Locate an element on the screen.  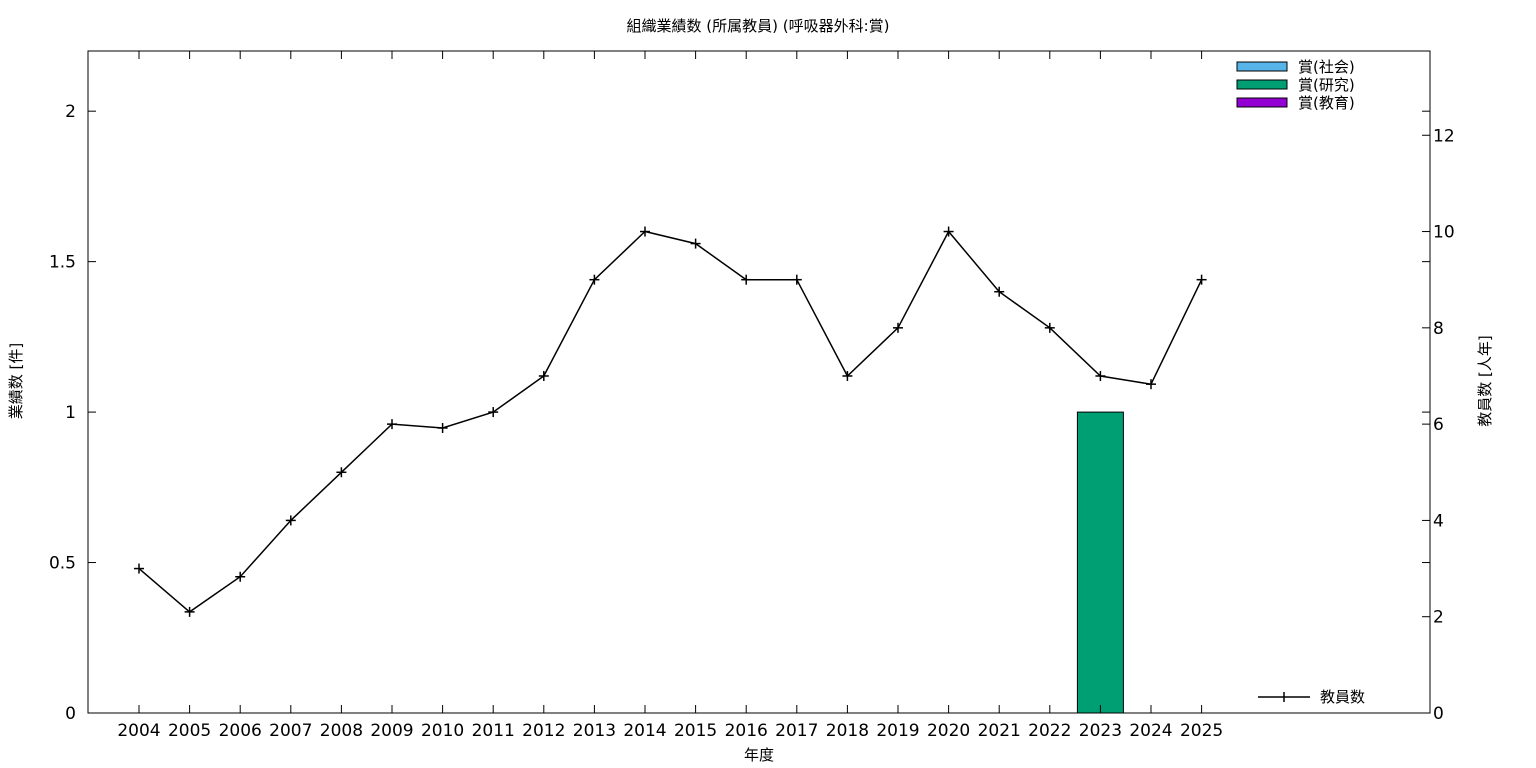
y-axis-title: 業績数 [件] is located at coordinates (16, 381).